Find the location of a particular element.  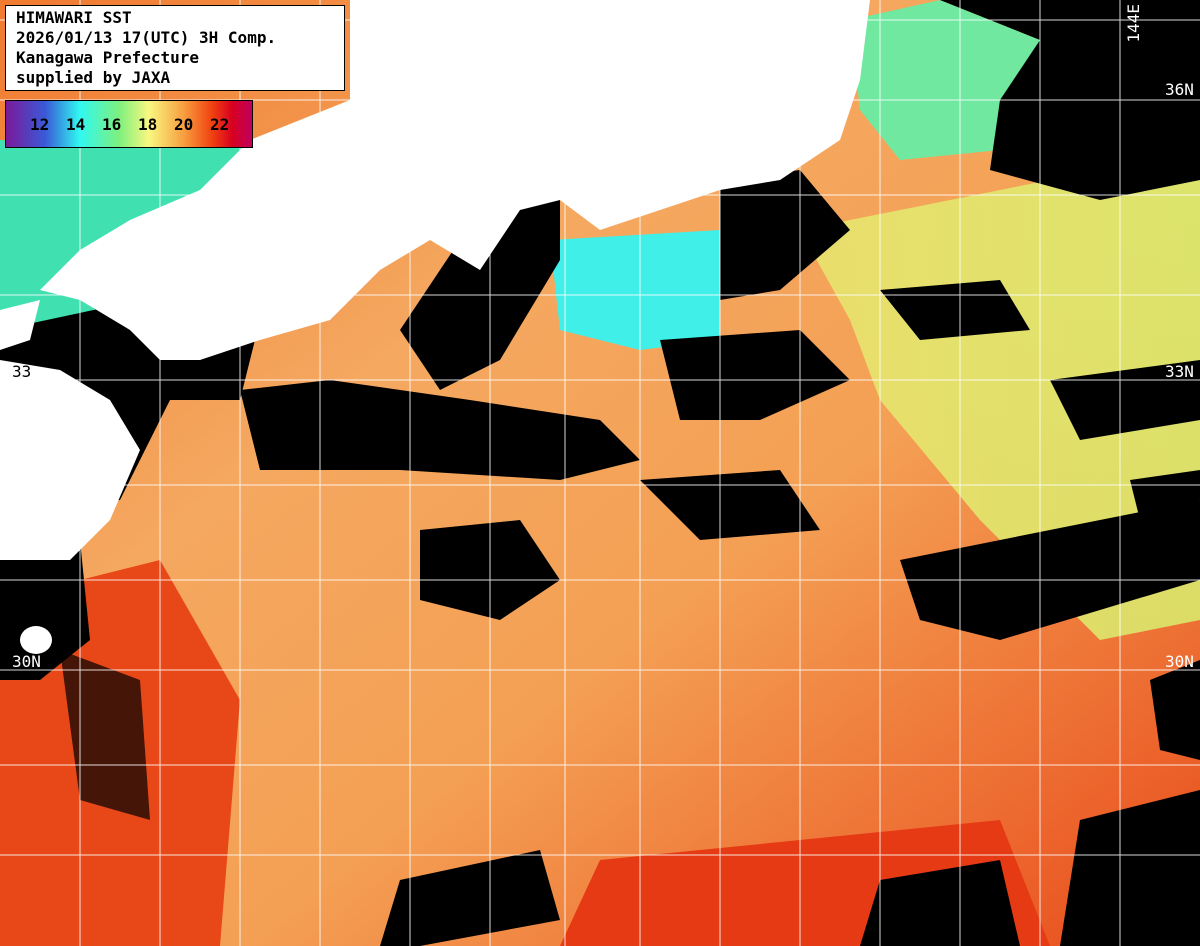

title-line: supplied by JAXA is located at coordinates (93, 77).